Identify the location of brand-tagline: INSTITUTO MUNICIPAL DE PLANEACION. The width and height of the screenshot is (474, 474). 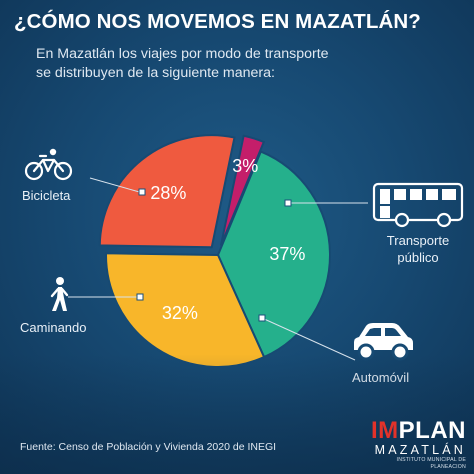
(431, 463).